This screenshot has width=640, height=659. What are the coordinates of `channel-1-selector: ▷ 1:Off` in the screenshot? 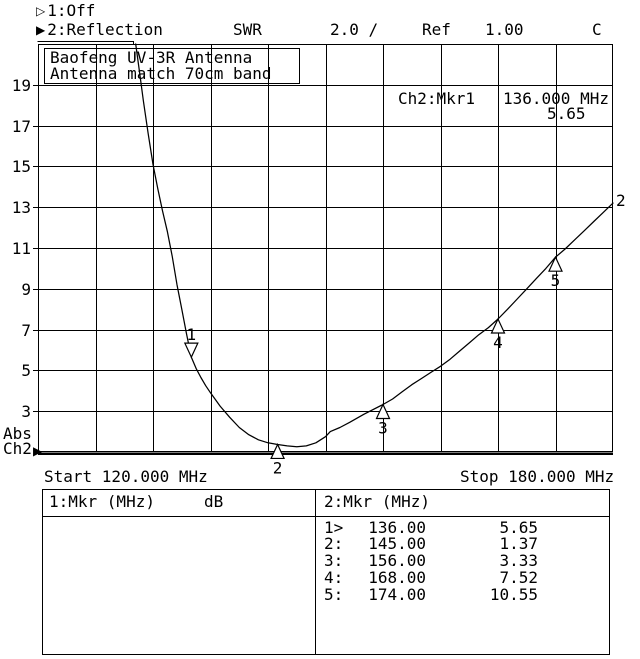 It's located at (65, 11).